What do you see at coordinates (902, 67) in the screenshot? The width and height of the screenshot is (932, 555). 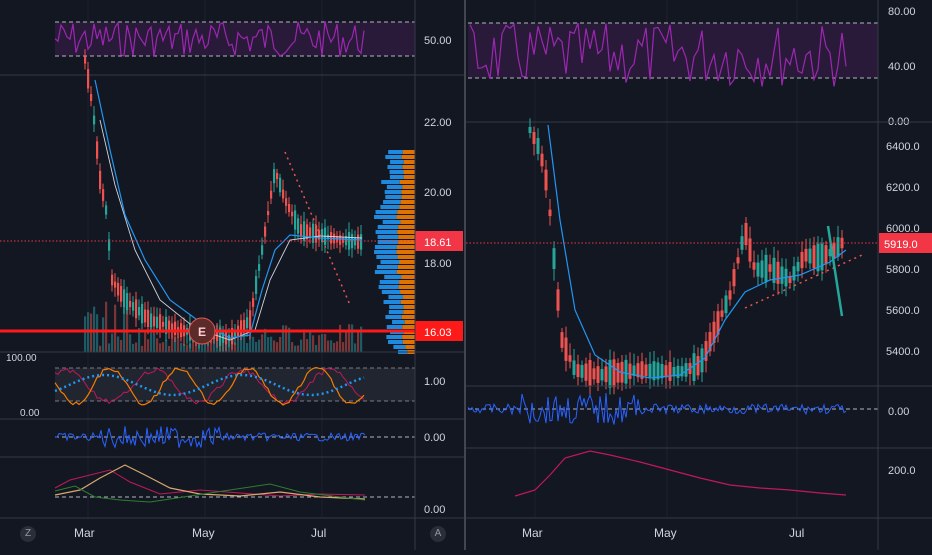 I see `right-rsi-axis-label: 40.00` at bounding box center [902, 67].